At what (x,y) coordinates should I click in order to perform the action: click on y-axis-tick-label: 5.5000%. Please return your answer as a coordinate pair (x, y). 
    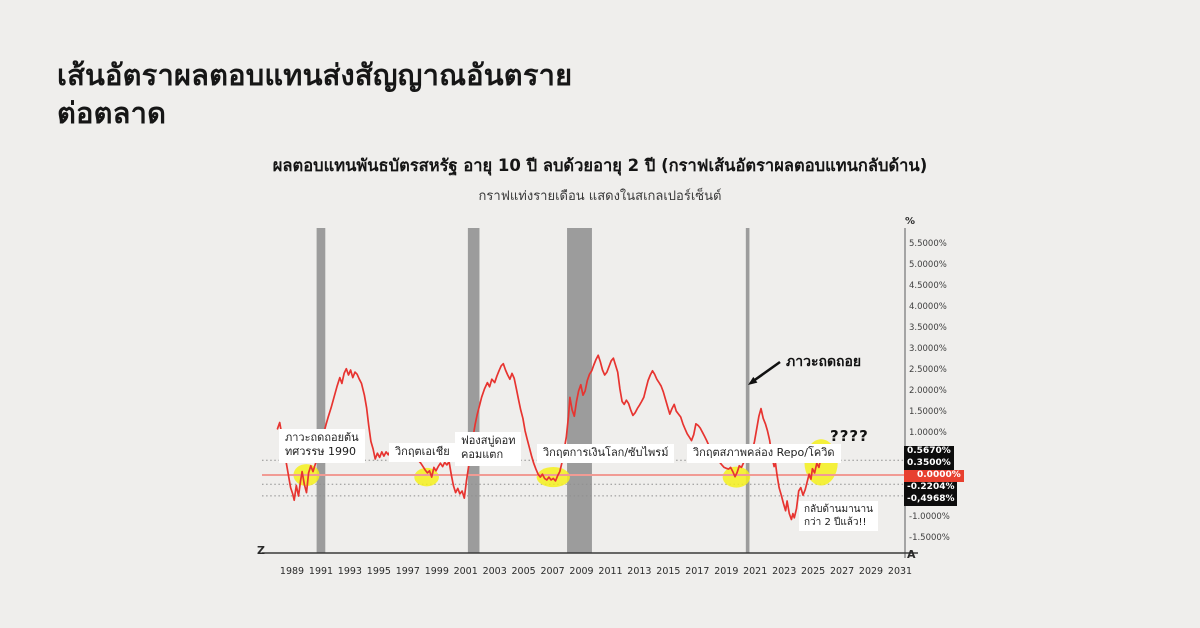
    Looking at the image, I should click on (928, 243).